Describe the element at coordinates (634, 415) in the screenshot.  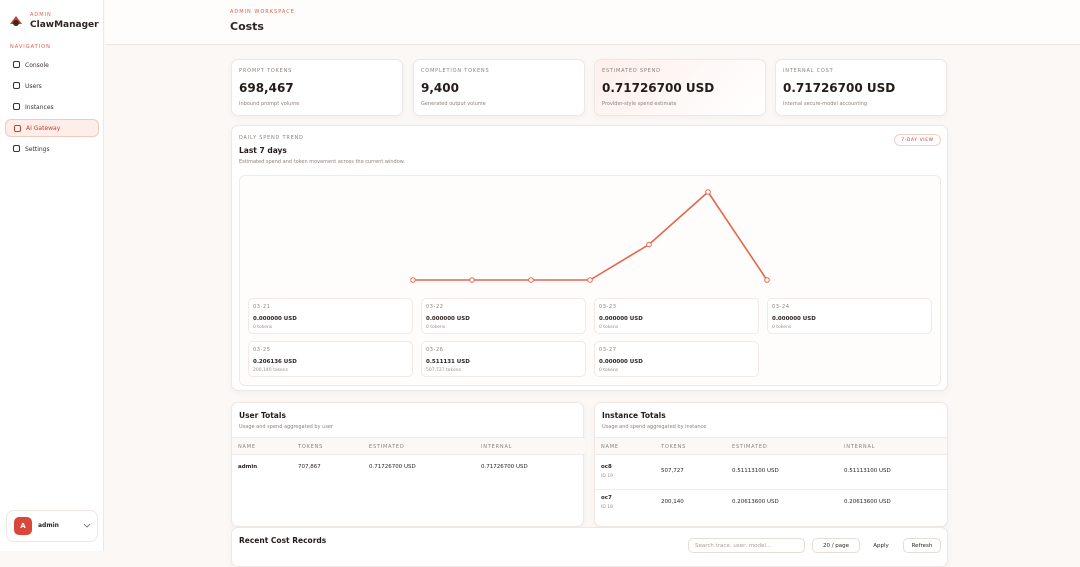
I see `panel-title: Instance Totals` at that location.